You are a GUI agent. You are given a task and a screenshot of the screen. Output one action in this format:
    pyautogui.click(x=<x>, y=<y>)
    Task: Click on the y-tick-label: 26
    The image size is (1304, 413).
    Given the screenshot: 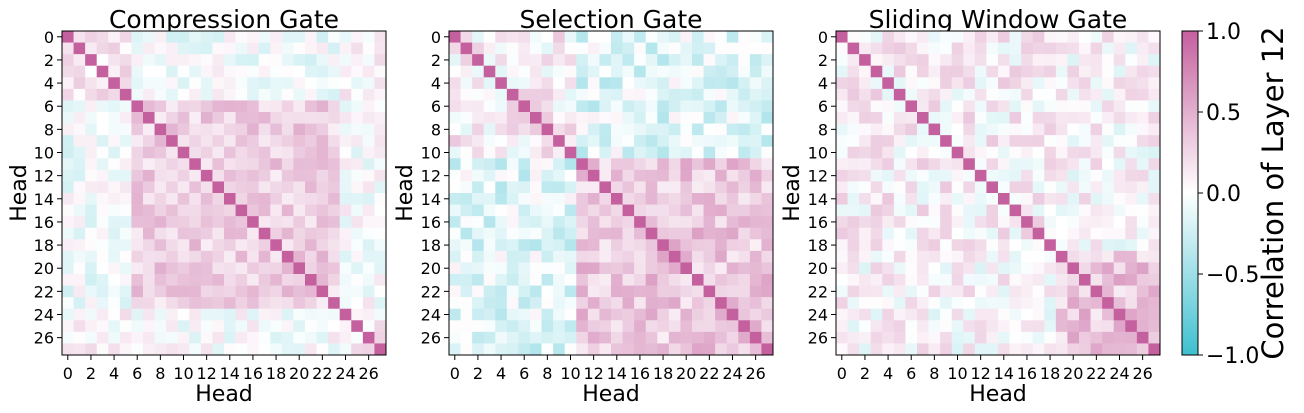 What is the action you would take?
    pyautogui.click(x=818, y=338)
    